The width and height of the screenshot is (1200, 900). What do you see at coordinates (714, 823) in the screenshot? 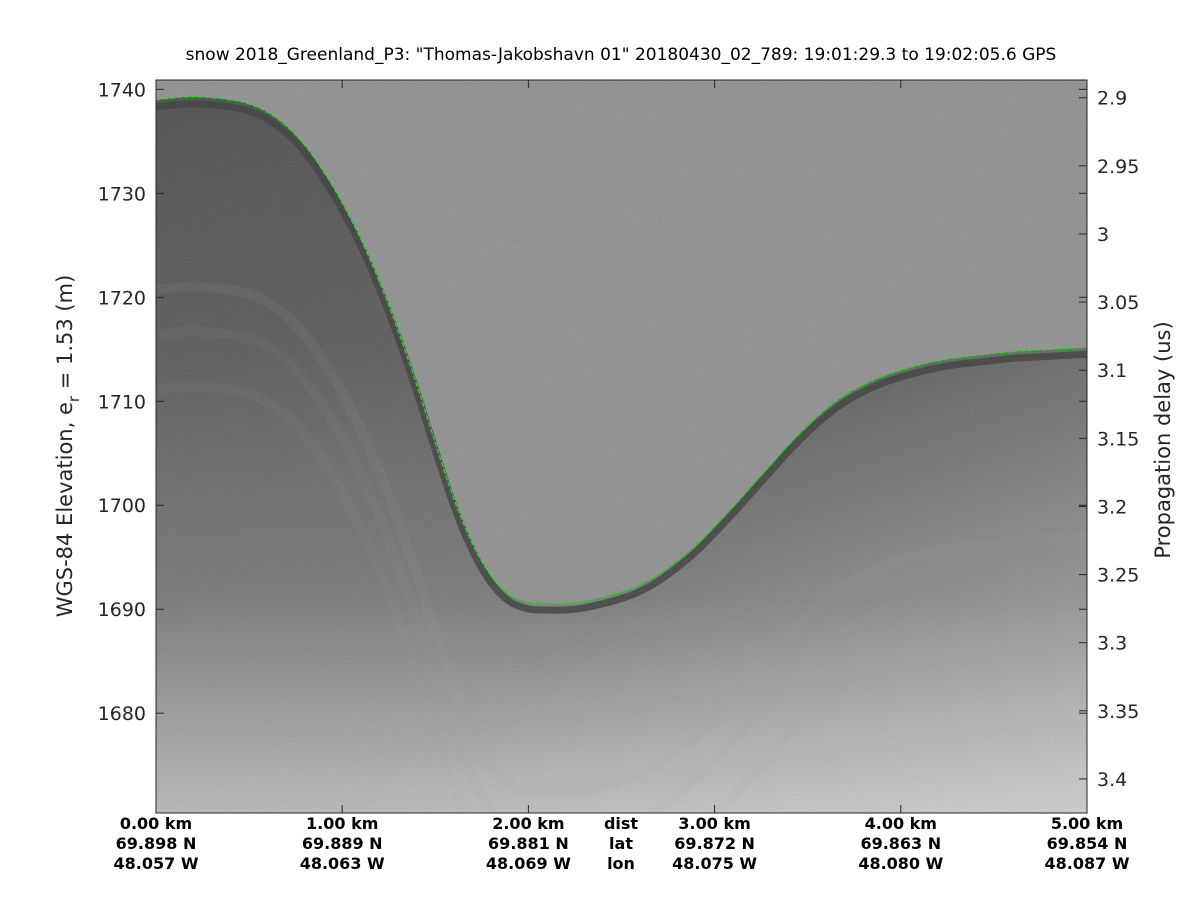
I see `x-tick-dist-label: 3.00 km` at bounding box center [714, 823].